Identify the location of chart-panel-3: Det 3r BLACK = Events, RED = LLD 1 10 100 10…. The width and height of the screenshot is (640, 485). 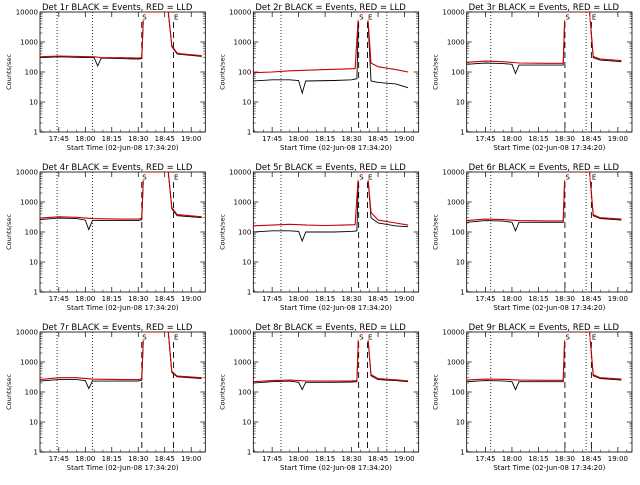
(532, 77).